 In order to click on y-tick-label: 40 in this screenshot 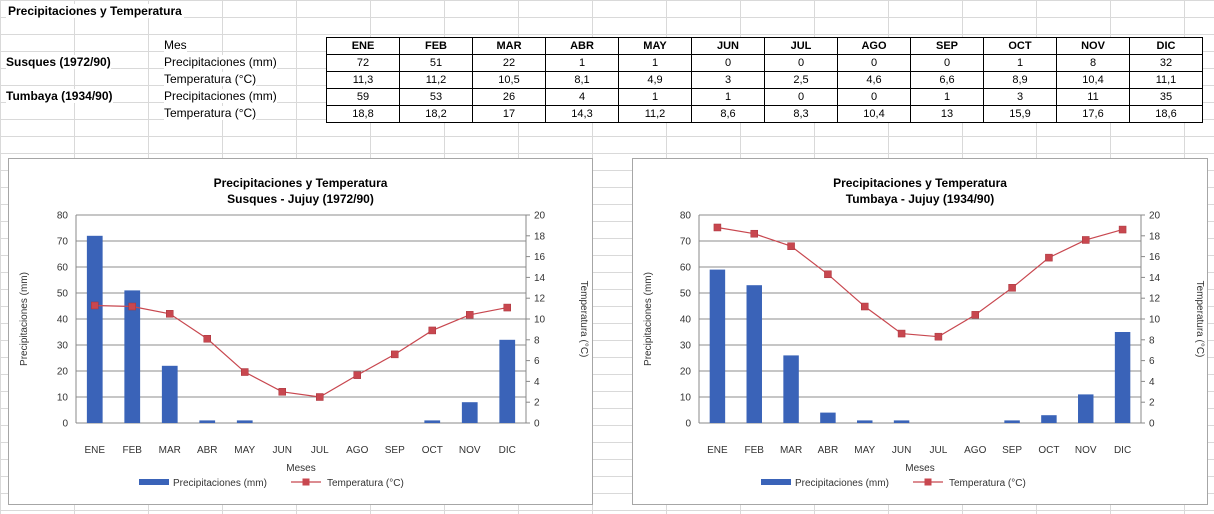, I will do `click(686, 320)`.